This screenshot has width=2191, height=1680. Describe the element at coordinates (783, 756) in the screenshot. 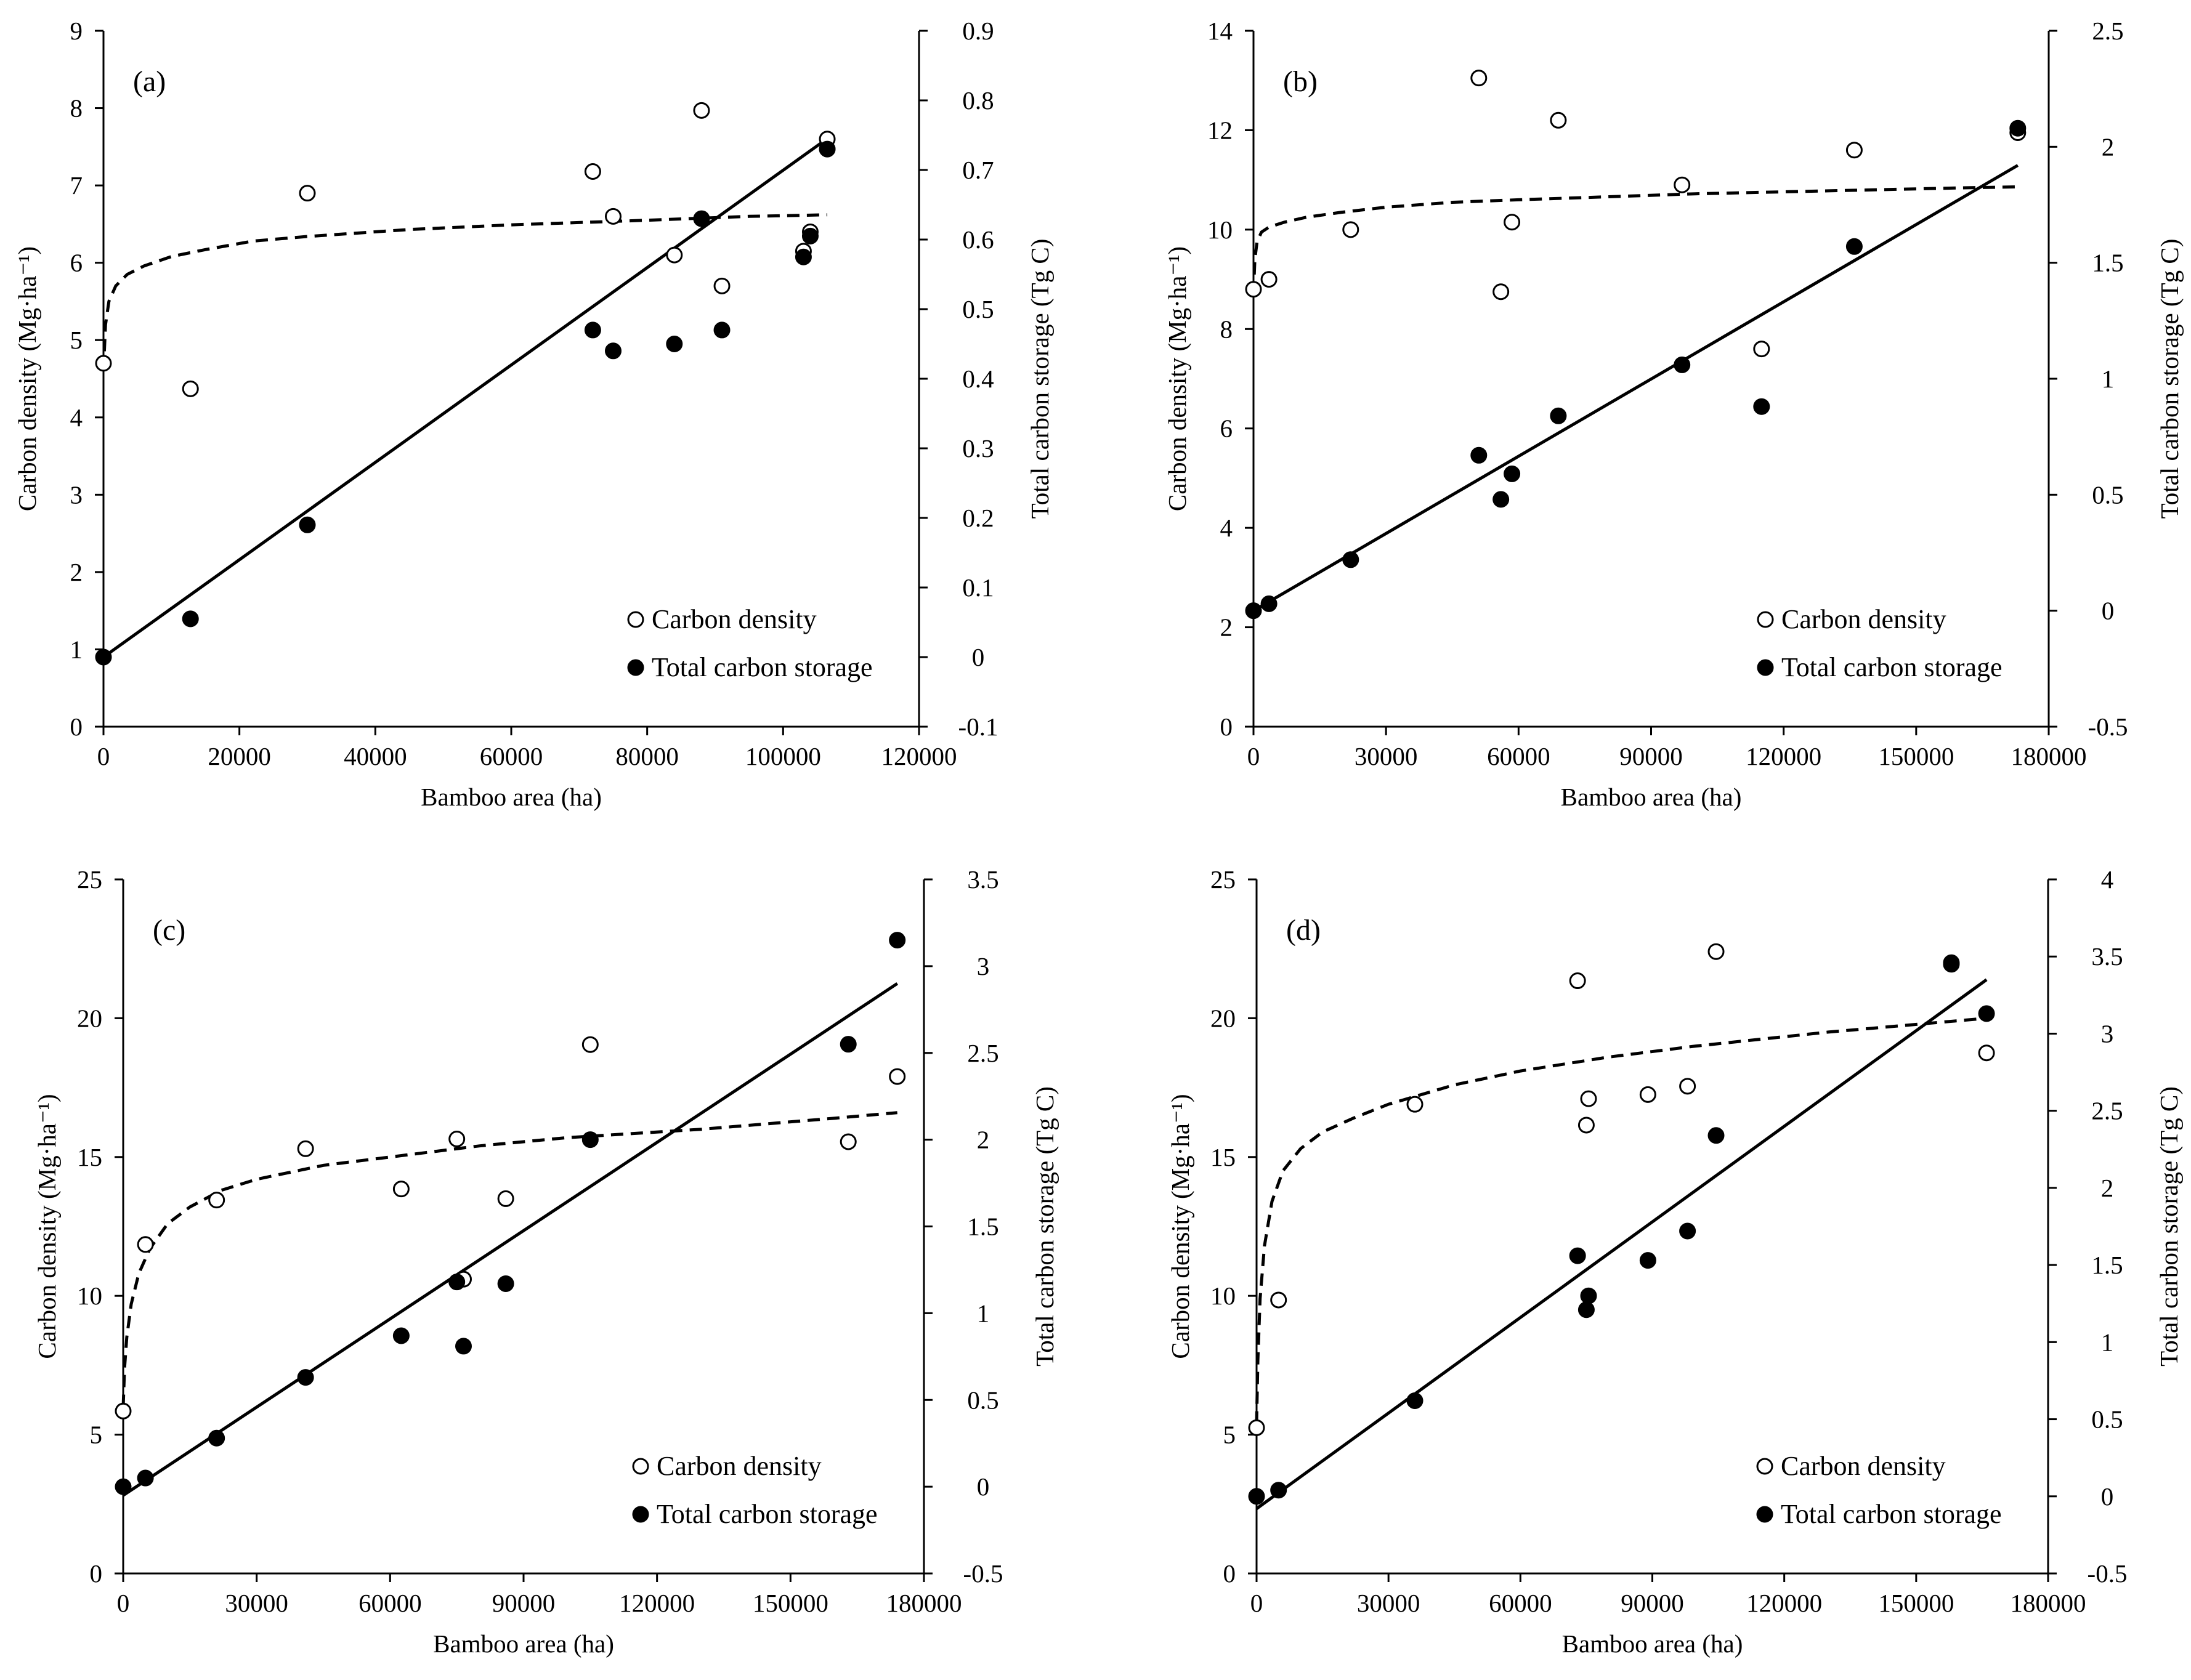

I see `x-tick-label: 100000` at that location.